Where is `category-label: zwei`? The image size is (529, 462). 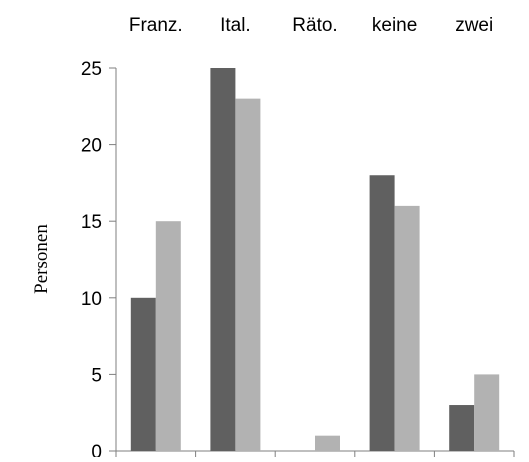
category-label: zwei is located at coordinates (474, 25).